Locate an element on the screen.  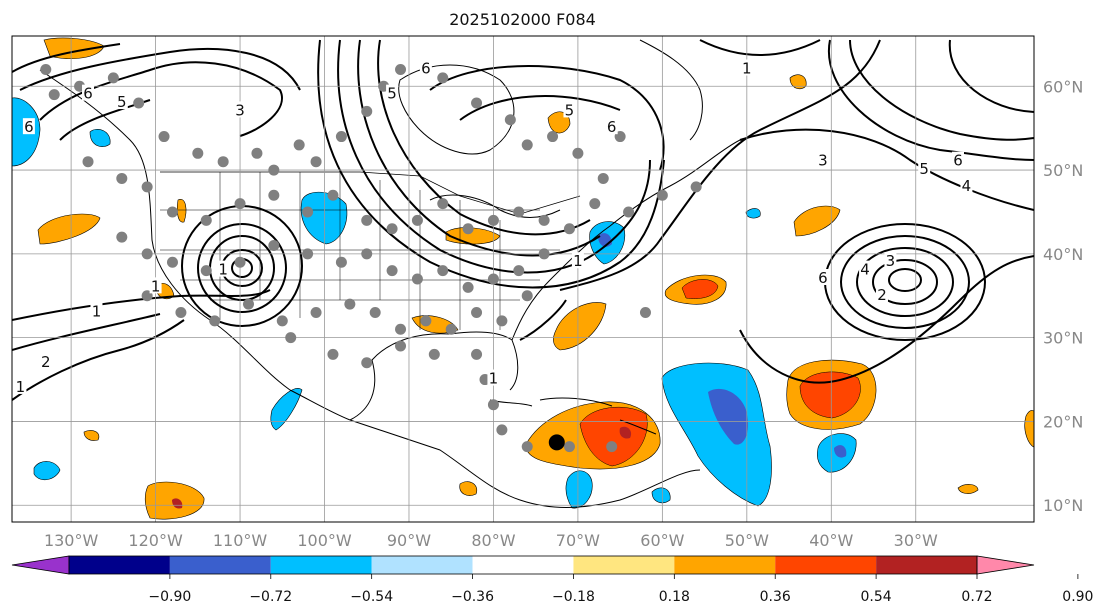
longitude-label: 50°W is located at coordinates (747, 540).